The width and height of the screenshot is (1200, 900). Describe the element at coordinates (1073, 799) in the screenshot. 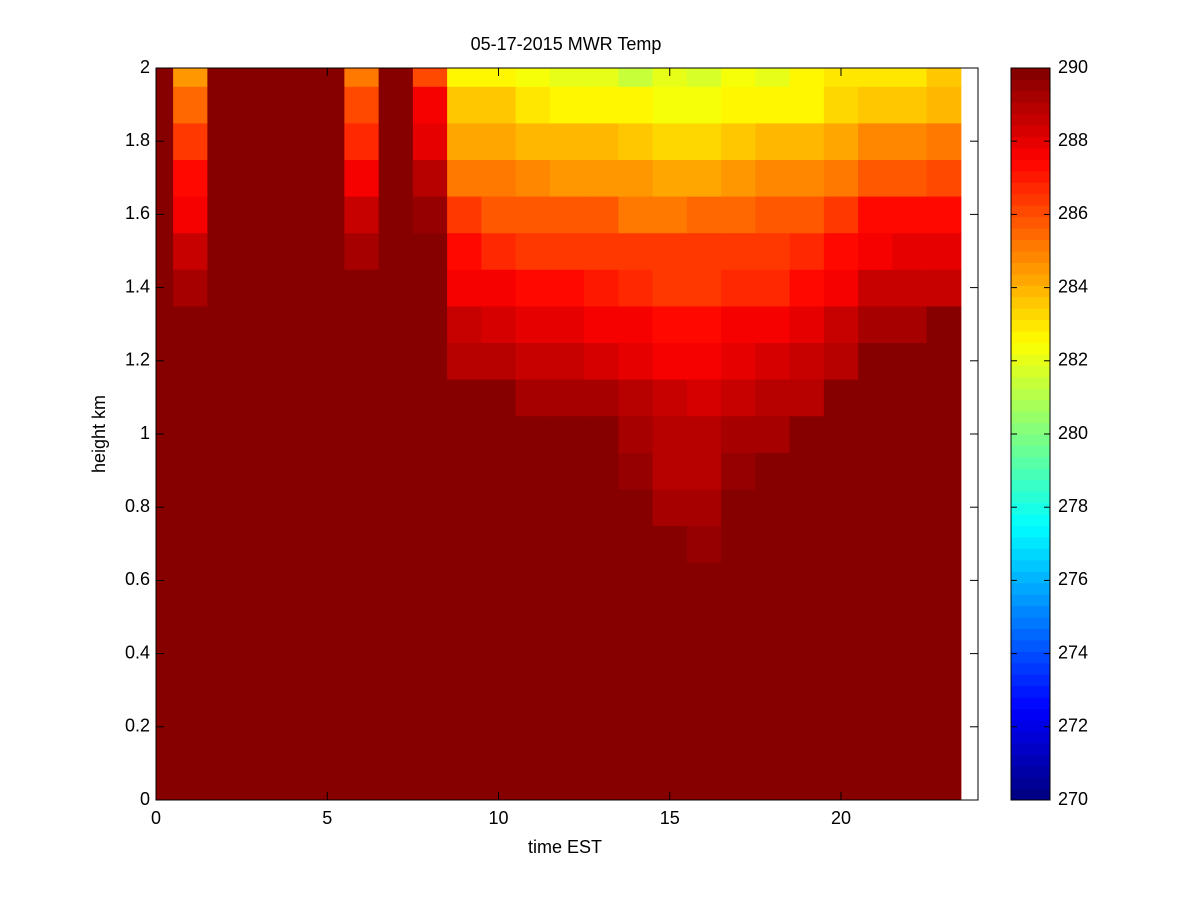

I see `colorbar-tick-label: 270` at that location.